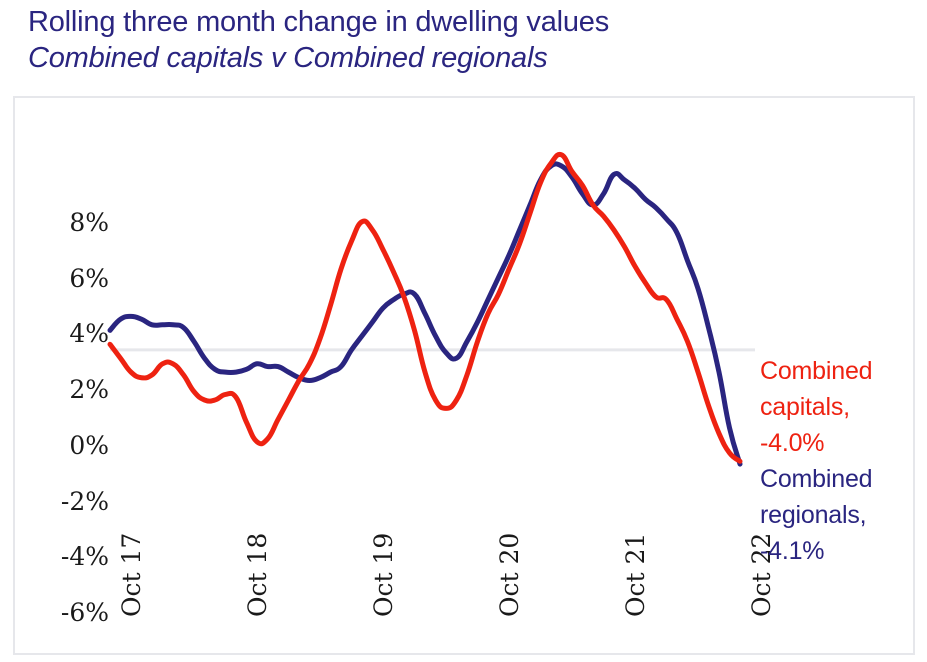  Describe the element at coordinates (792, 443) in the screenshot. I see `legend-capitals-value: -4.0%` at that location.